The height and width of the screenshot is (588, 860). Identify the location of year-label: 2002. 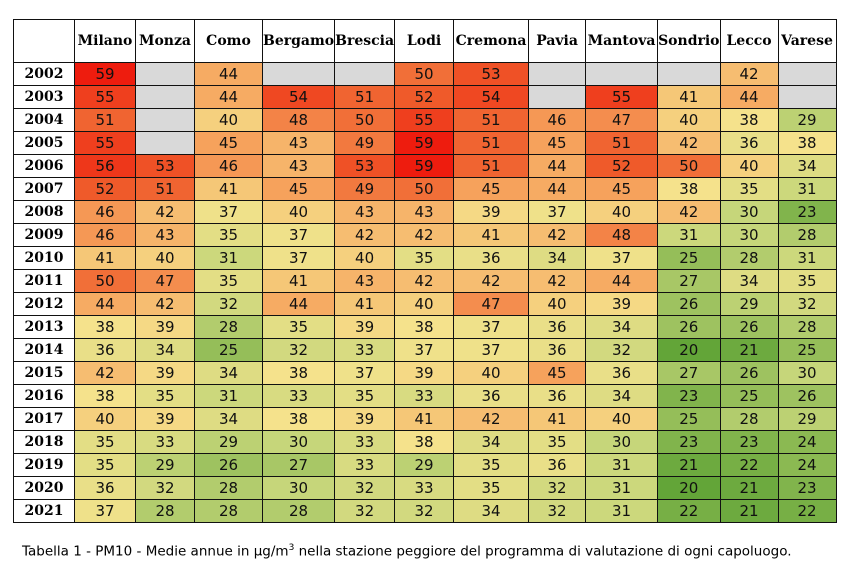
(44, 74).